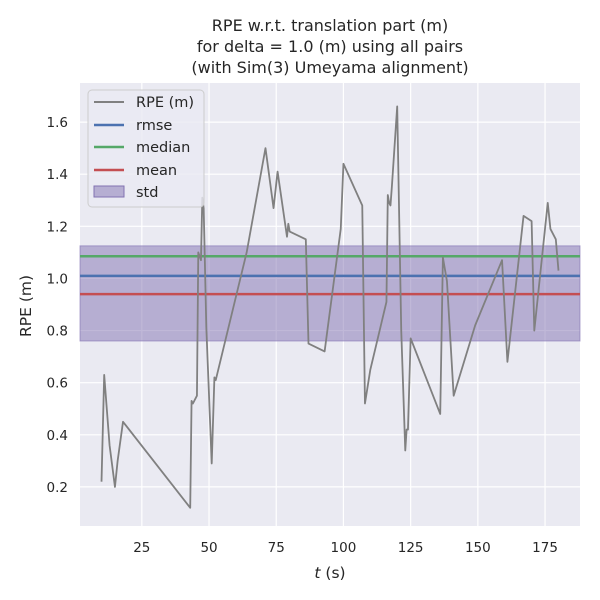  I want to click on y-tick-label: 0.4, so click(57, 436).